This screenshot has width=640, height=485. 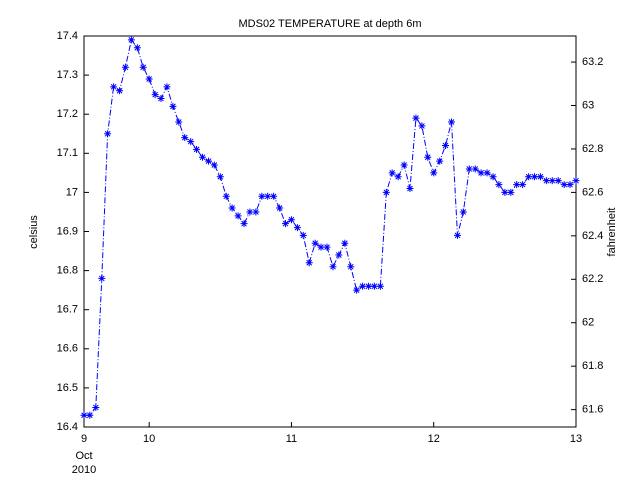 What do you see at coordinates (67, 427) in the screenshot?
I see `y-tick-label: 16.4` at bounding box center [67, 427].